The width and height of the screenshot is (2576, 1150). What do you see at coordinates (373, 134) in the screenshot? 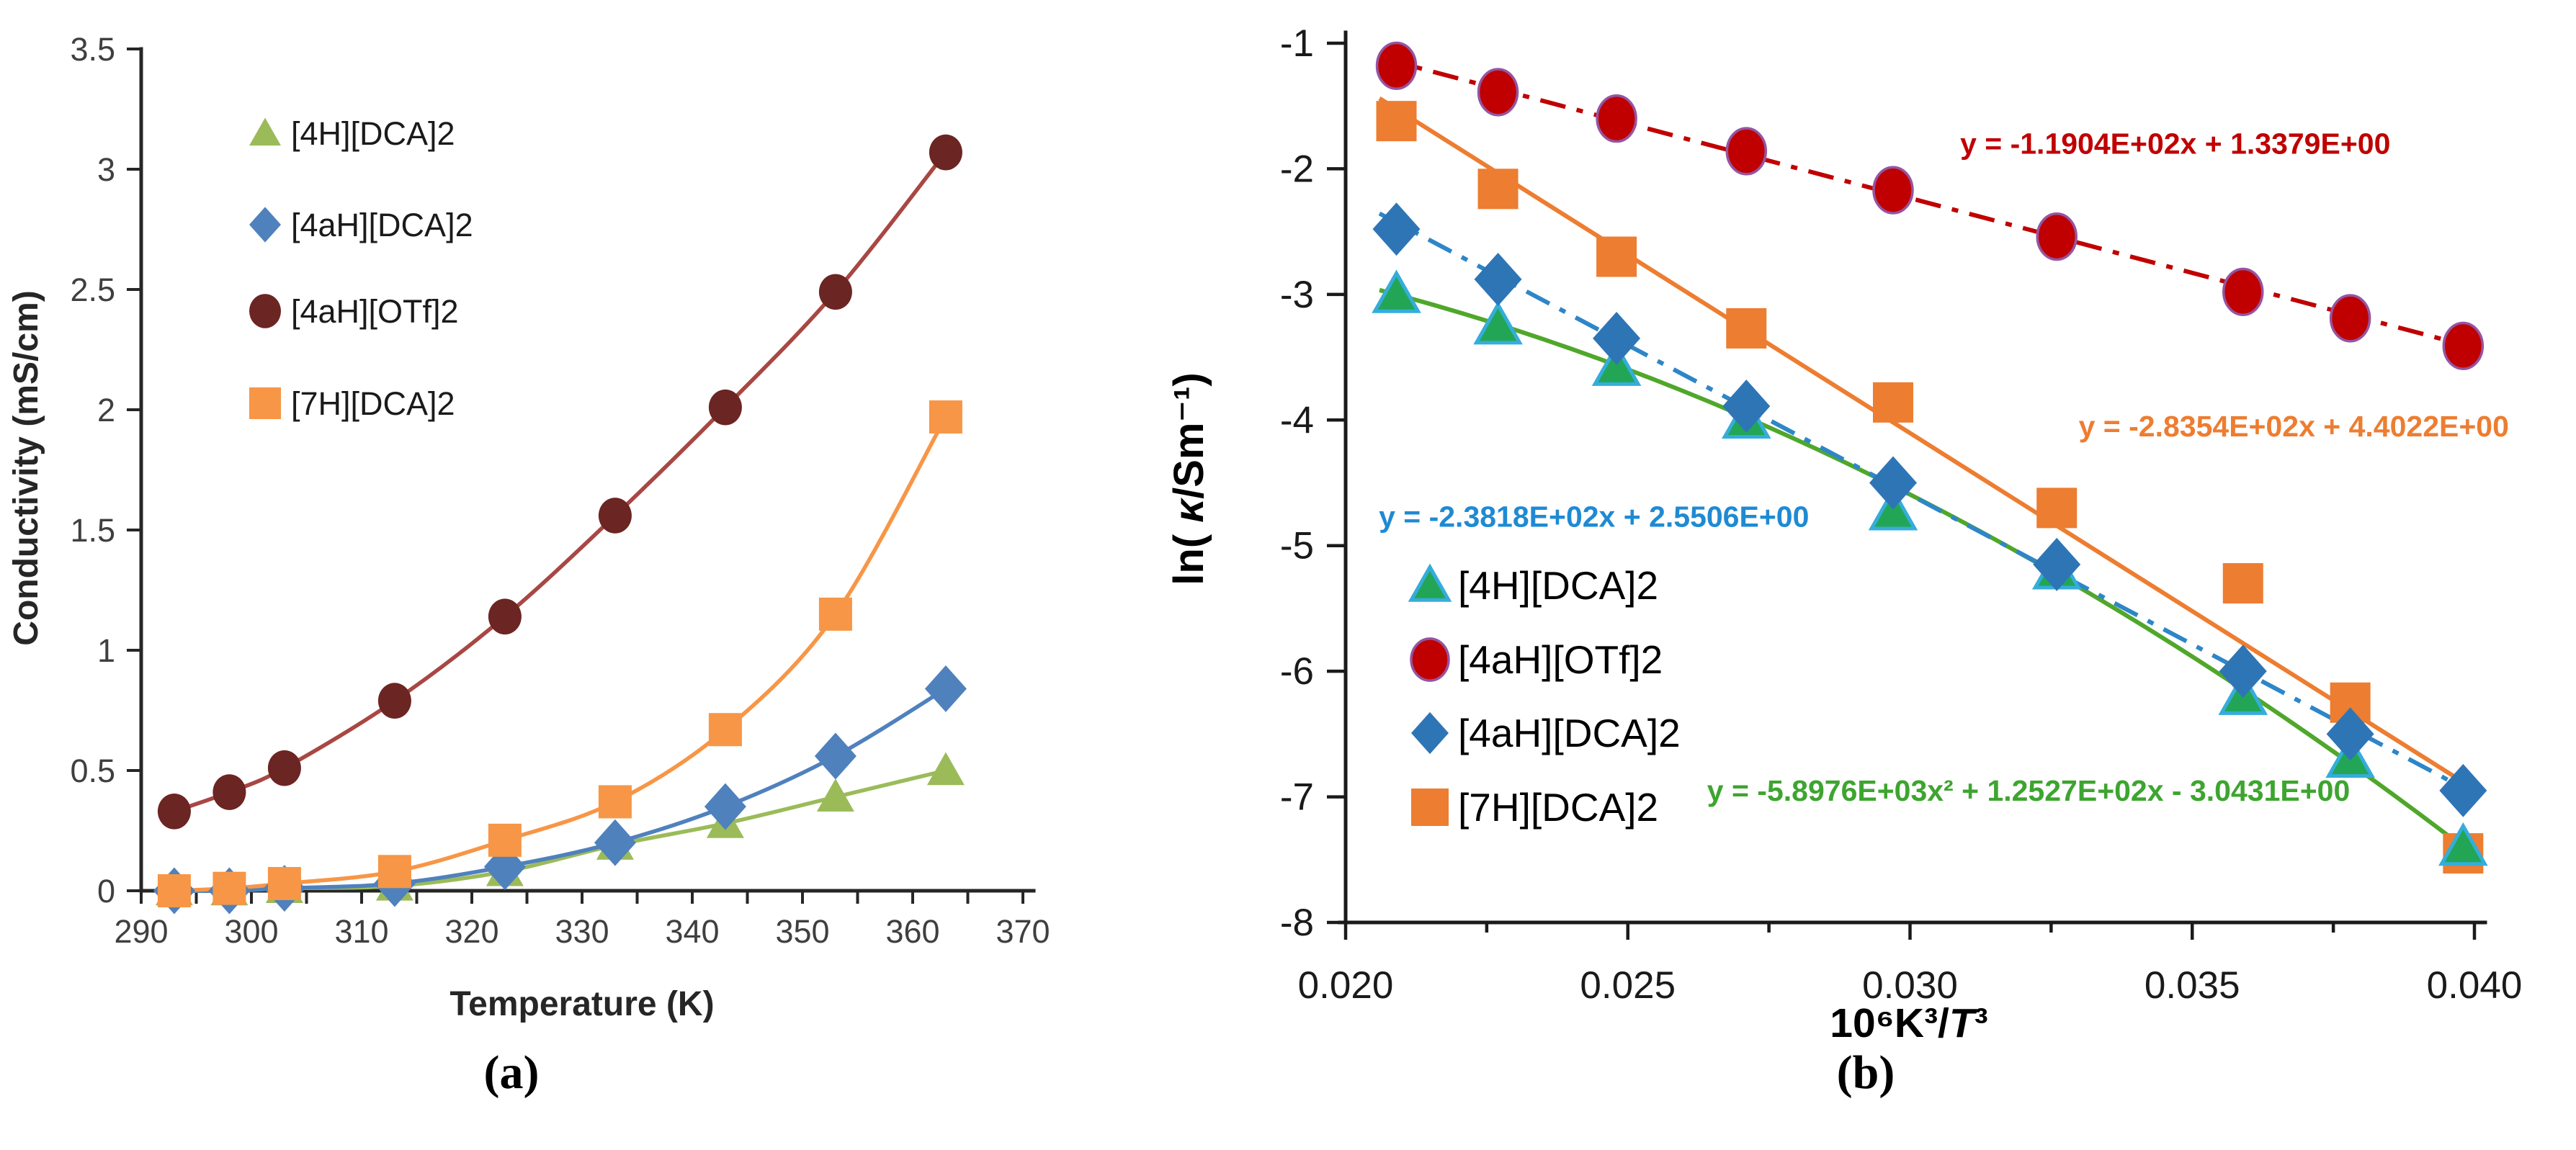
I see `legend-label: [4H][DCA]2` at bounding box center [373, 134].